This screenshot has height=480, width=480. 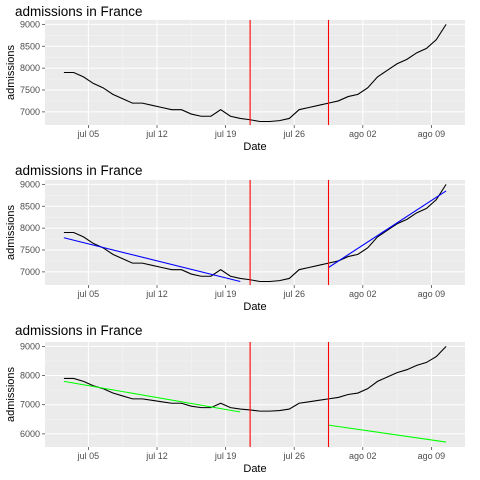 I want to click on series-line-admissions, so click(x=255, y=378).